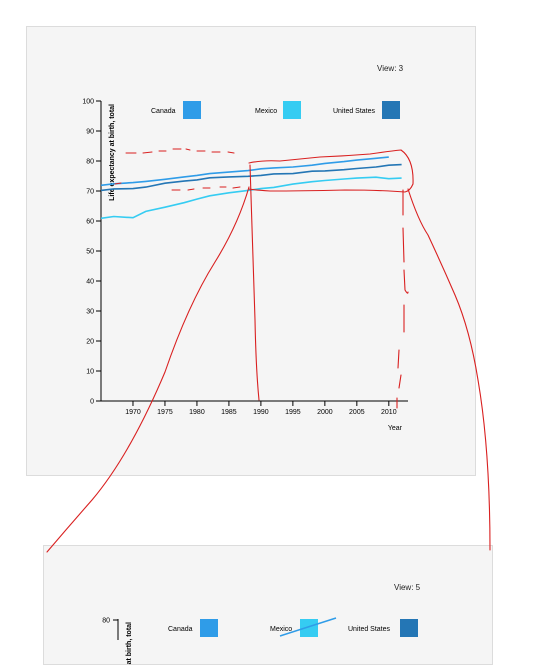  I want to click on view5-series-line, so click(308, 627).